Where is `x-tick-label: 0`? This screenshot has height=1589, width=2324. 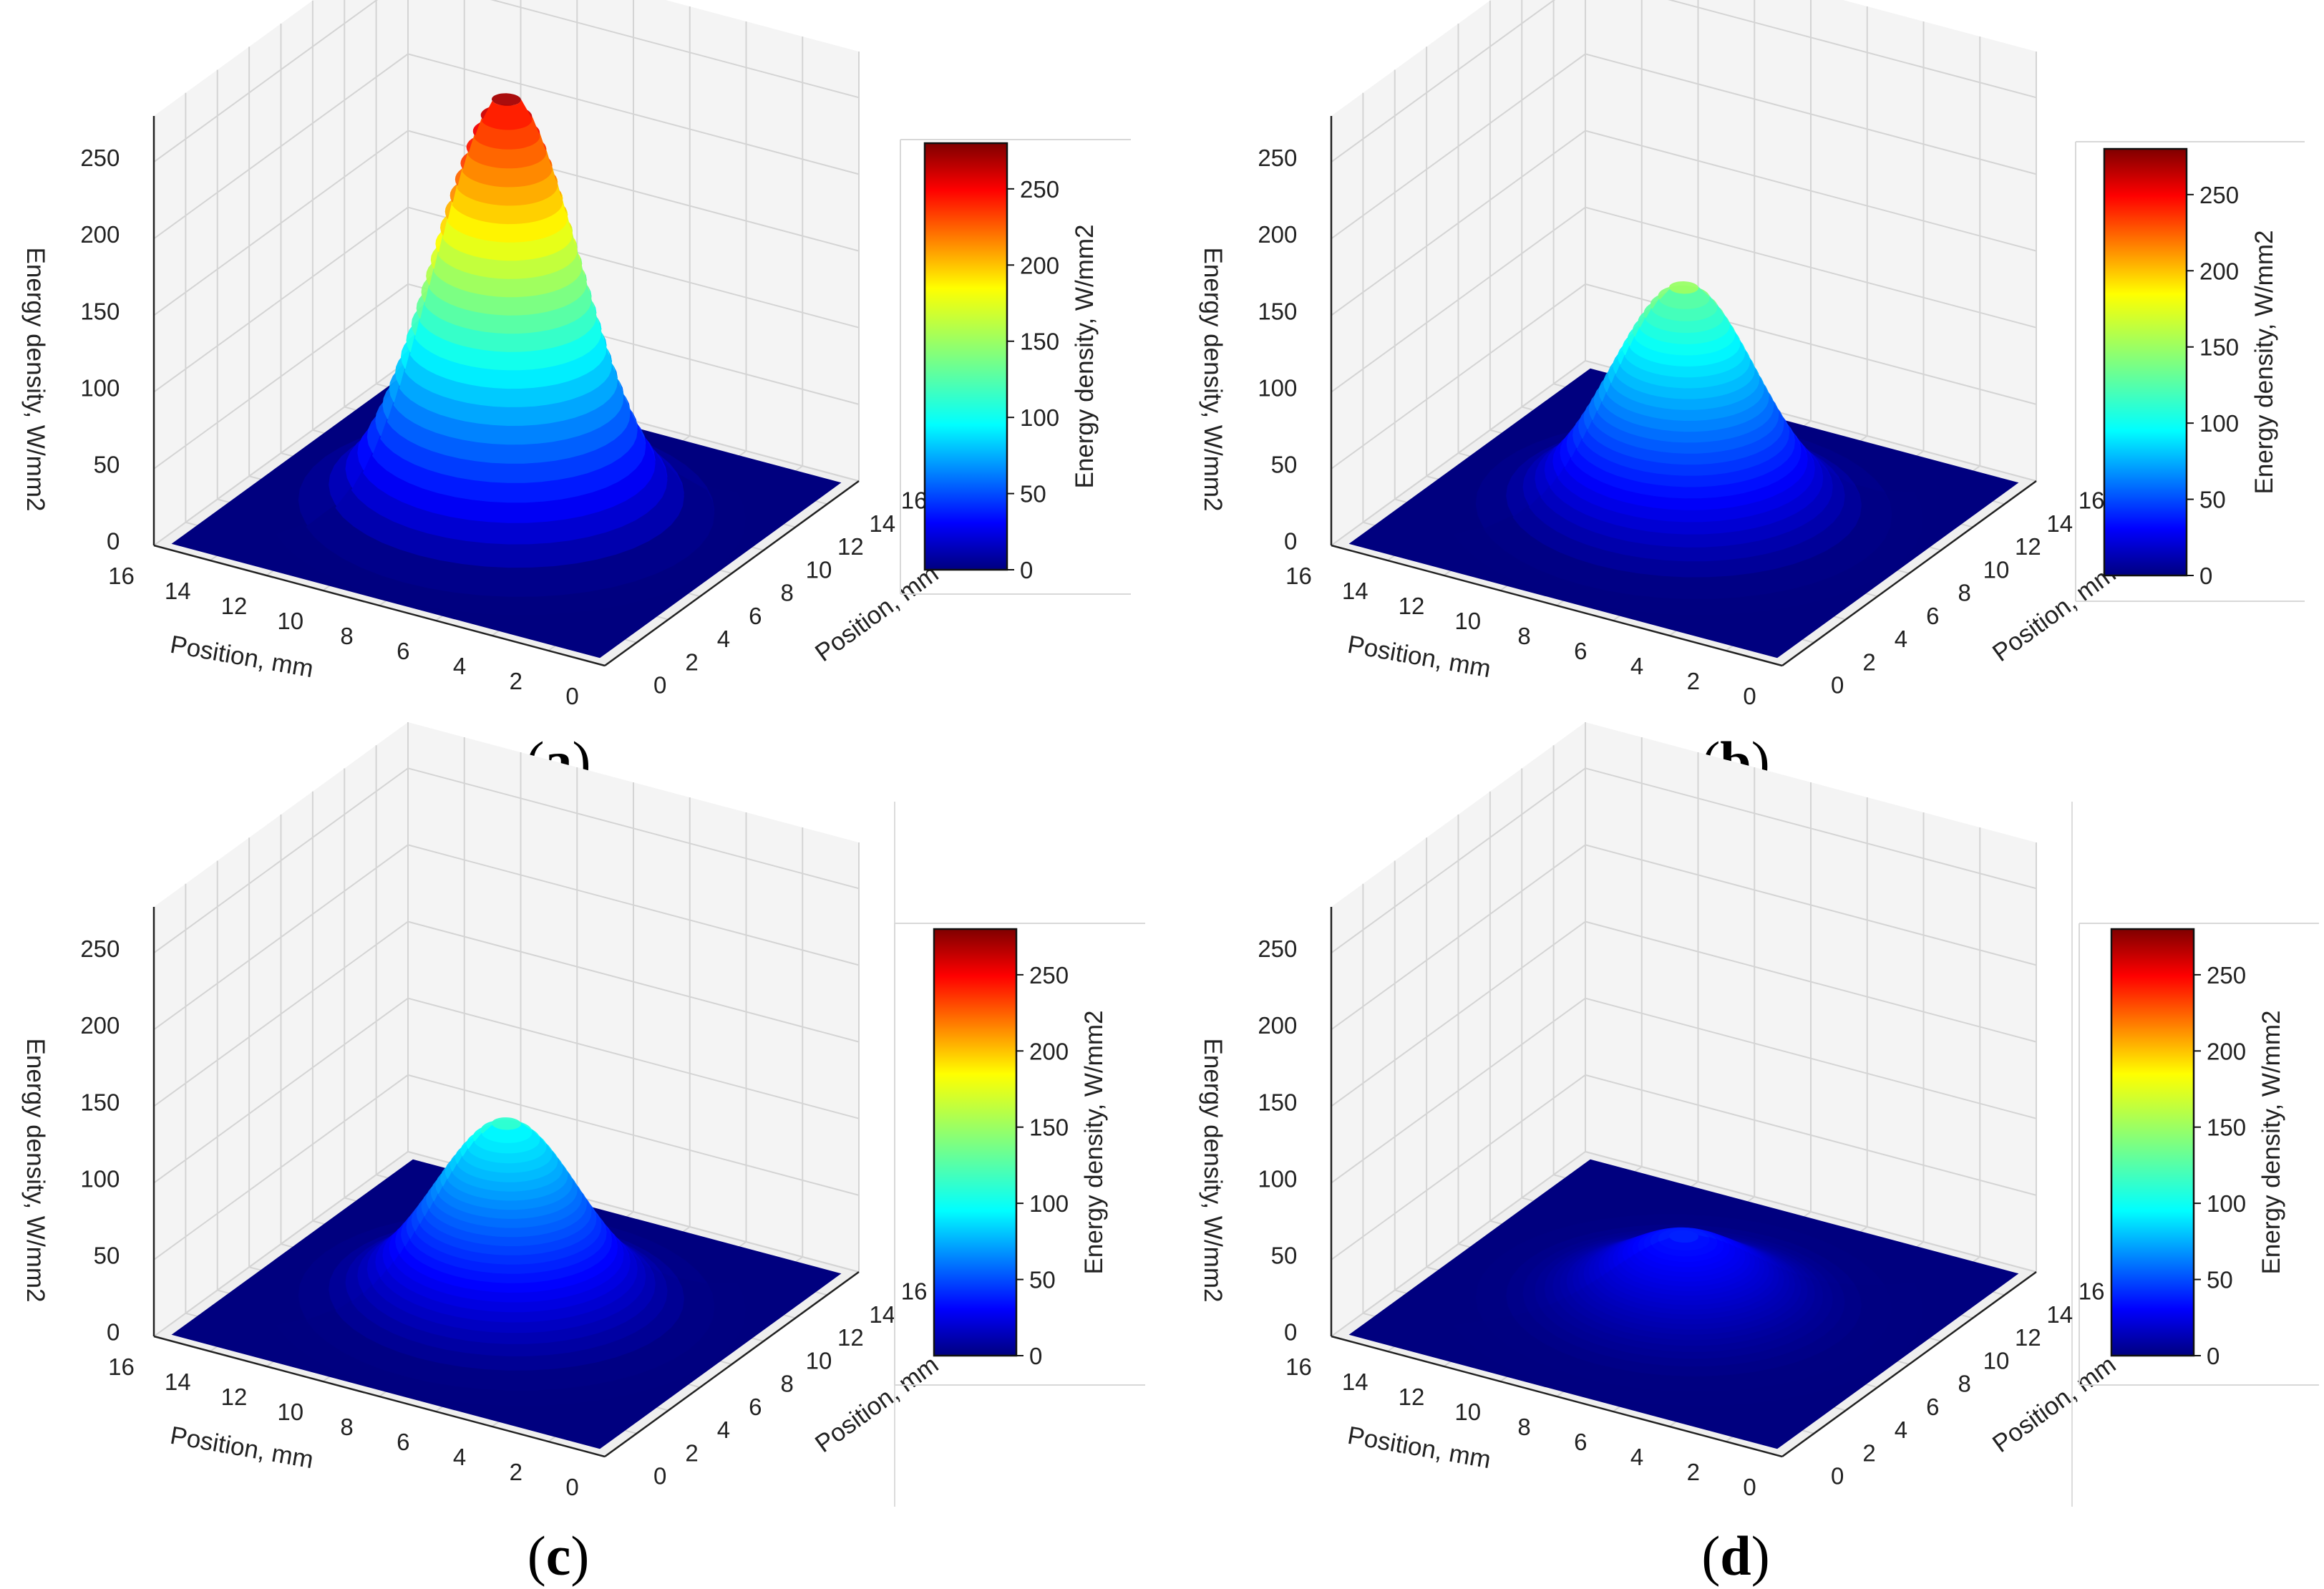 x-tick-label: 0 is located at coordinates (571, 1487).